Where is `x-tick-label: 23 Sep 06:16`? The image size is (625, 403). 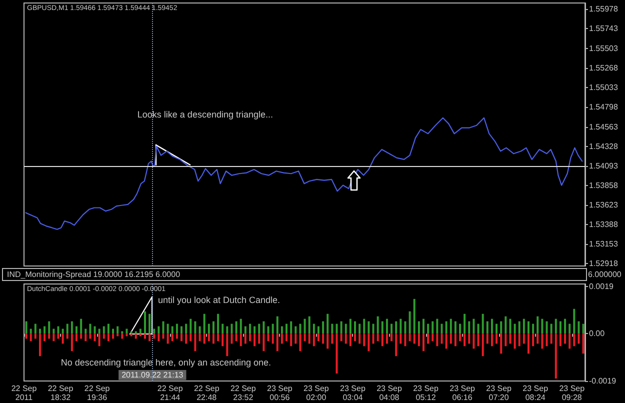 x-tick-label: 23 Sep 06:16 is located at coordinates (463, 393).